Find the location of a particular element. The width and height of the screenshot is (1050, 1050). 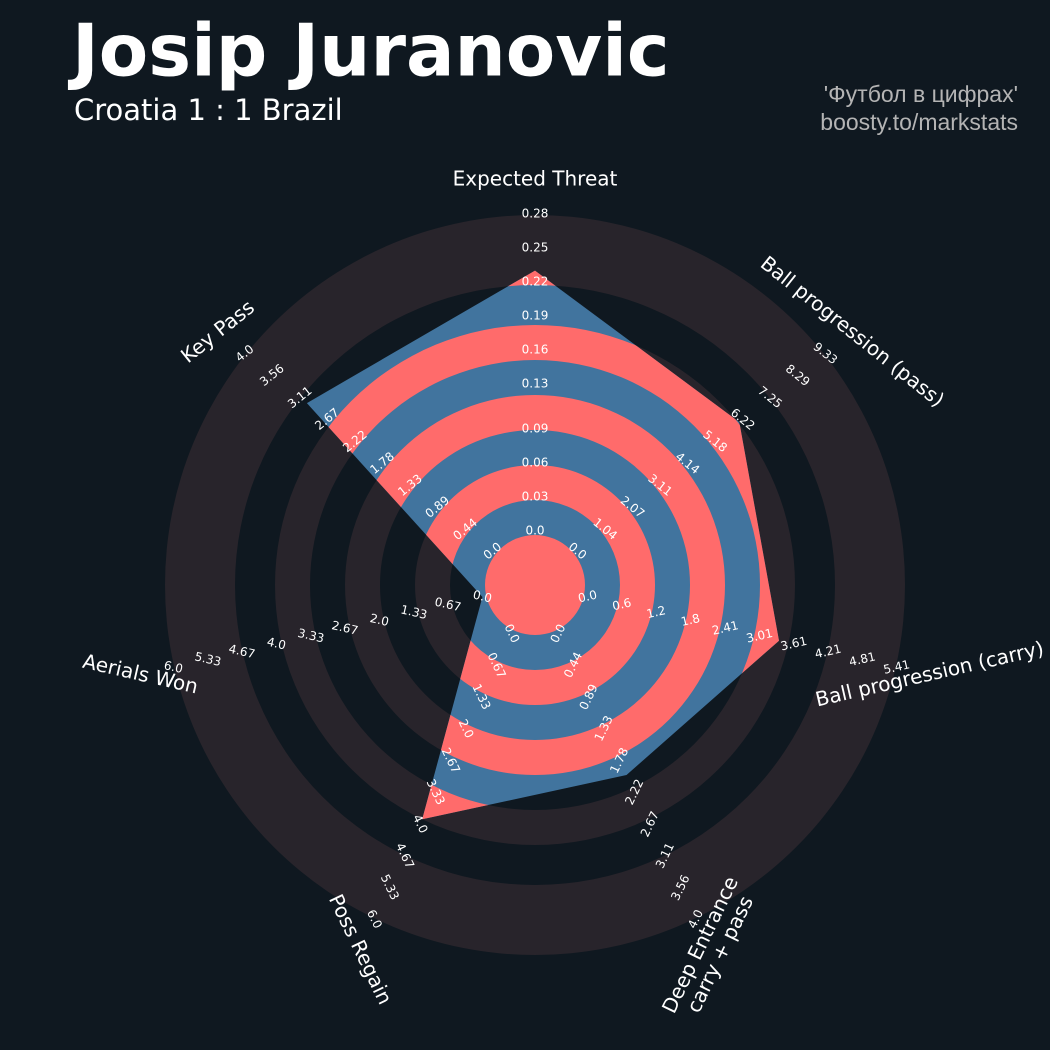

tick-label: 1.33 is located at coordinates (413, 612).